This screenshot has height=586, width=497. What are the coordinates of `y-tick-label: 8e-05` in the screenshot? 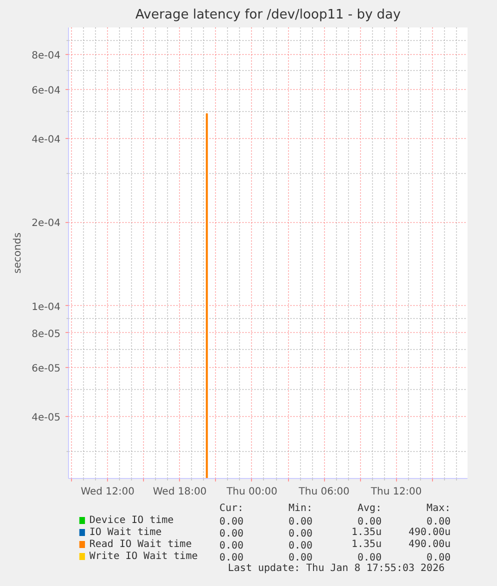 It's located at (46, 334).